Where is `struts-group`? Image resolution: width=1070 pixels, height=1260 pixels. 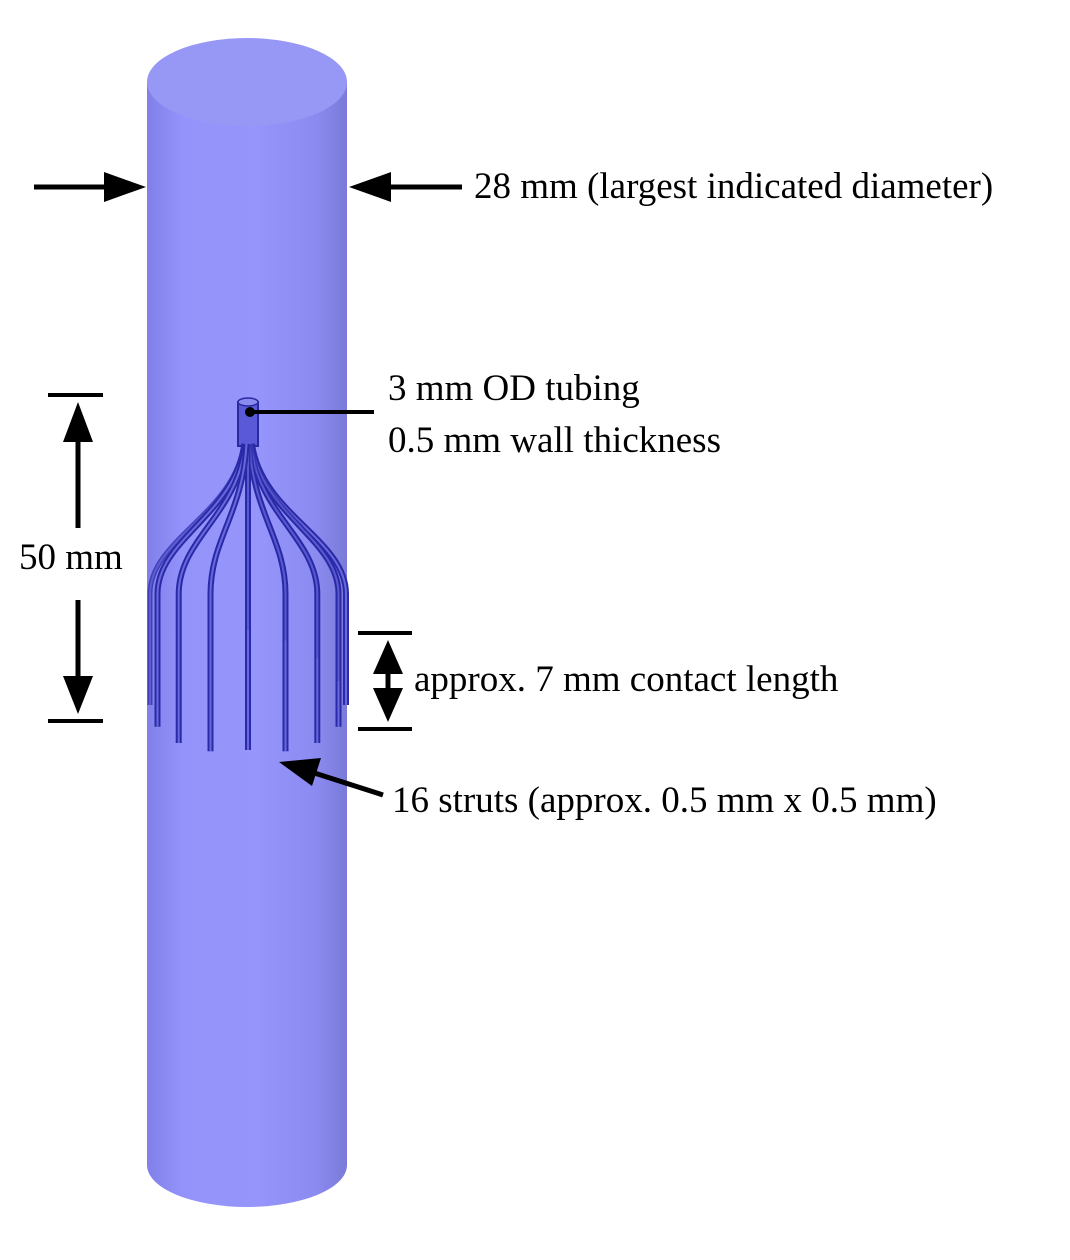
struts-group is located at coordinates (248, 597).